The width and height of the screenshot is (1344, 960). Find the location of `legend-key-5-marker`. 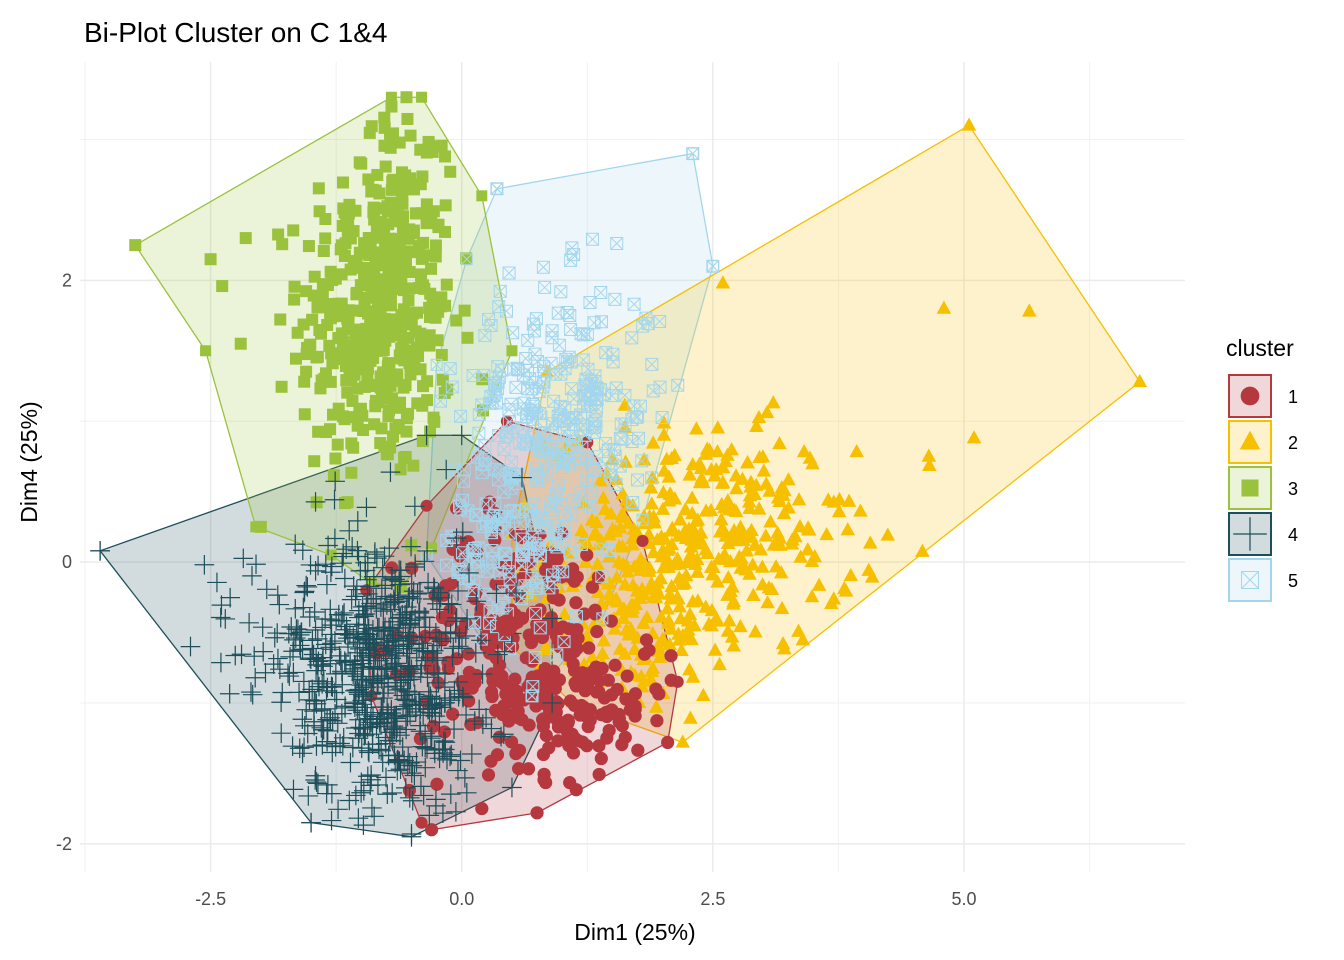

legend-key-5-marker is located at coordinates (1250, 580).